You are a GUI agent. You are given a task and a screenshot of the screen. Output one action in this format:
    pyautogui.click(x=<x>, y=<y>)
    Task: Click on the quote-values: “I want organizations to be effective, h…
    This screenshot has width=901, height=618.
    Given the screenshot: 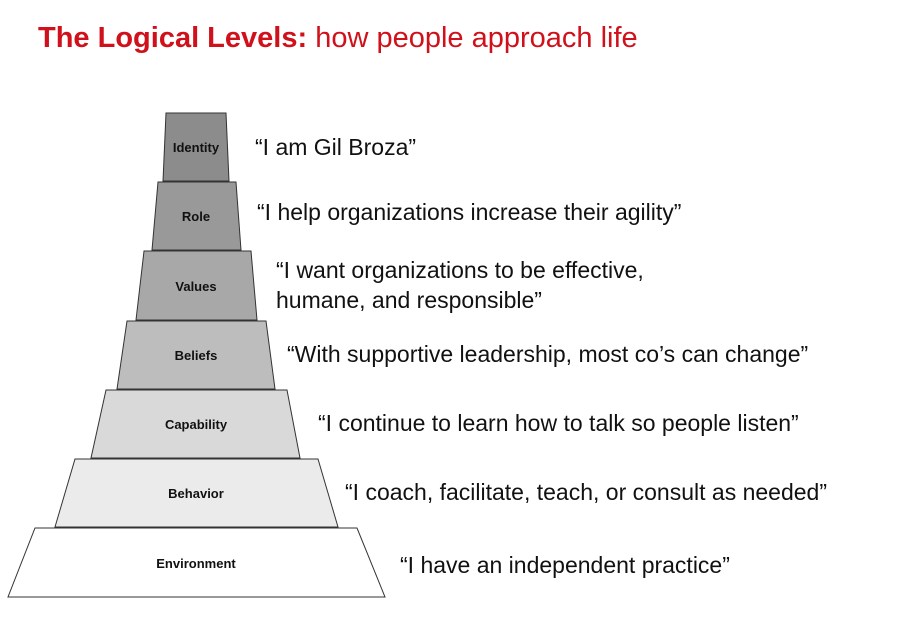 What is the action you would take?
    pyautogui.click(x=460, y=285)
    